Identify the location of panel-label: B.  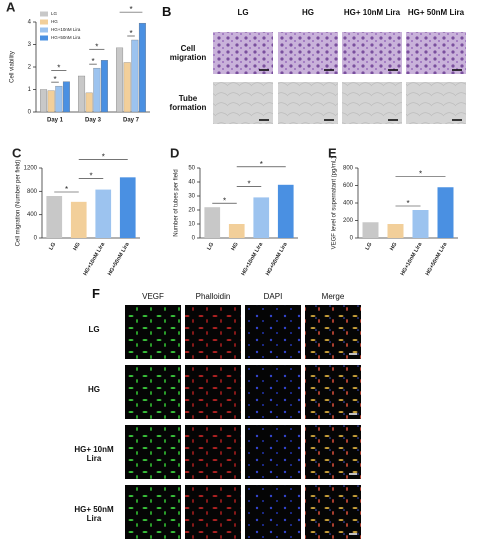
(167, 11).